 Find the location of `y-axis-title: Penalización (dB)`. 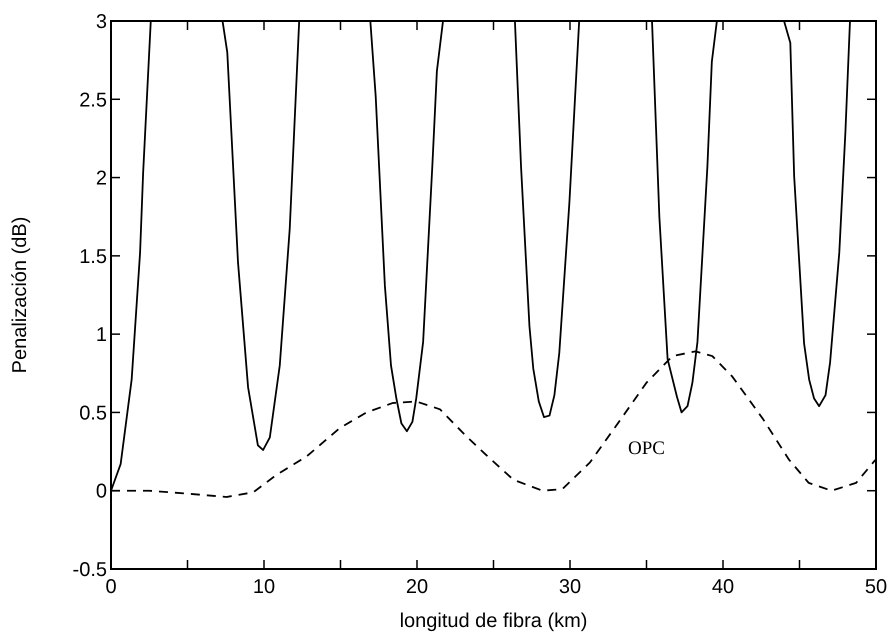

y-axis-title: Penalización (dB) is located at coordinates (20, 295).